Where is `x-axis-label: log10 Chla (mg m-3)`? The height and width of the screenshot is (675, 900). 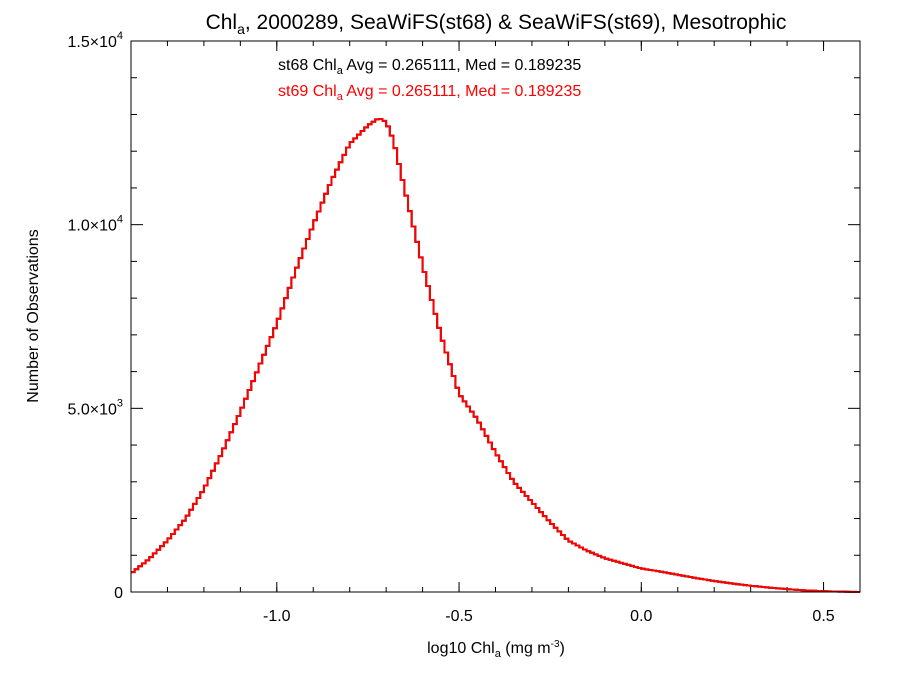 x-axis-label: log10 Chla (mg m-3) is located at coordinates (496, 649).